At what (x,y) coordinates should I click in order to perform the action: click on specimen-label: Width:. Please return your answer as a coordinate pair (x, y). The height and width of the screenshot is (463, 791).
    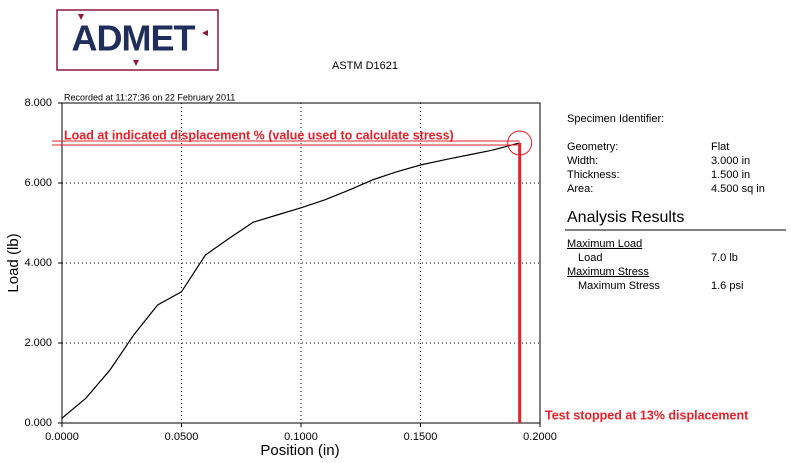
    Looking at the image, I should click on (582, 161).